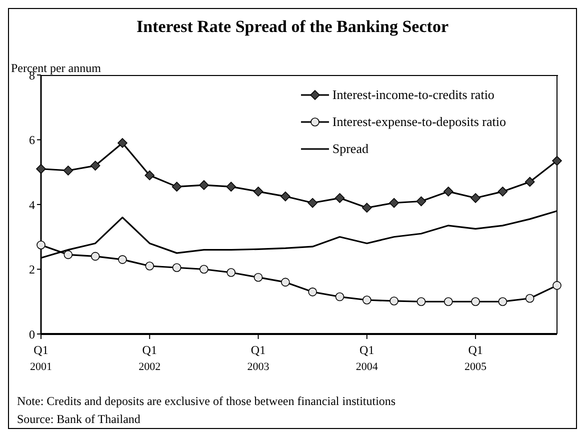 This screenshot has width=587, height=441. Describe the element at coordinates (78, 419) in the screenshot. I see `source-note: Source: Bank of Thailand` at that location.